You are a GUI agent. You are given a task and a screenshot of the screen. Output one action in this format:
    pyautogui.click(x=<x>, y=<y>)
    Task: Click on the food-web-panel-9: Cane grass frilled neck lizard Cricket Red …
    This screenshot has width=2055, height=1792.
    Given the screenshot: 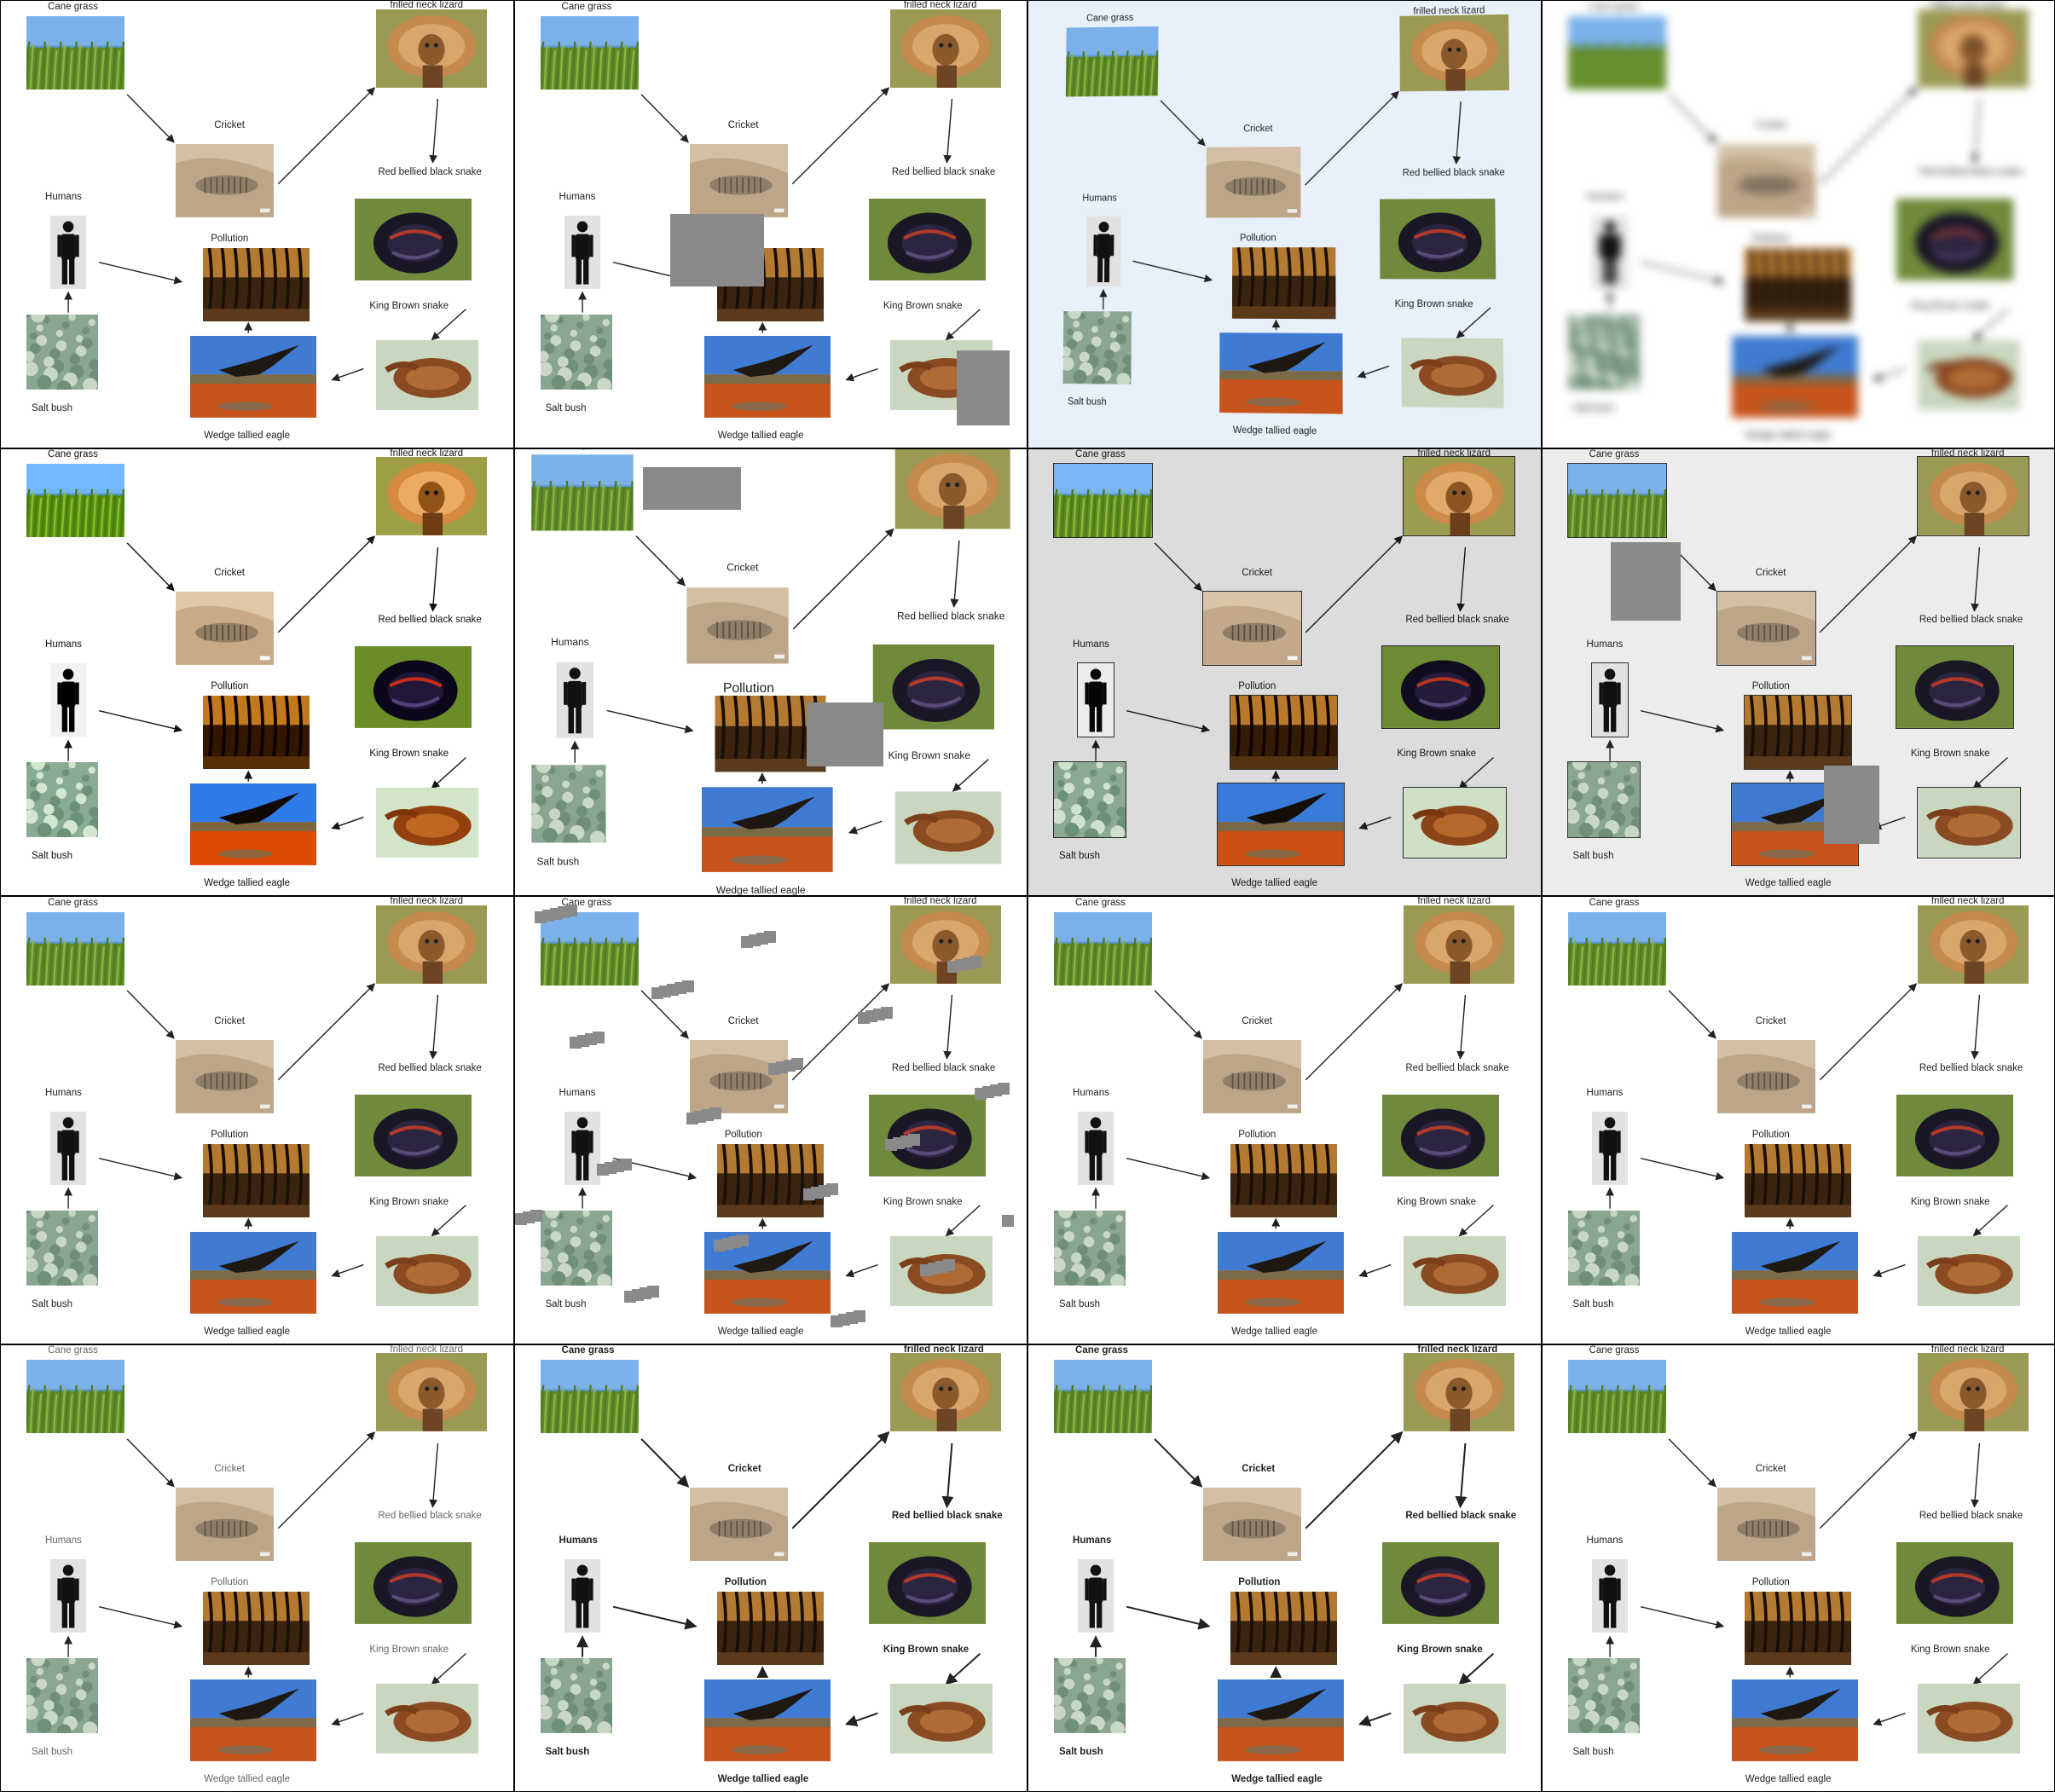 What is the action you would take?
    pyautogui.click(x=257, y=1120)
    